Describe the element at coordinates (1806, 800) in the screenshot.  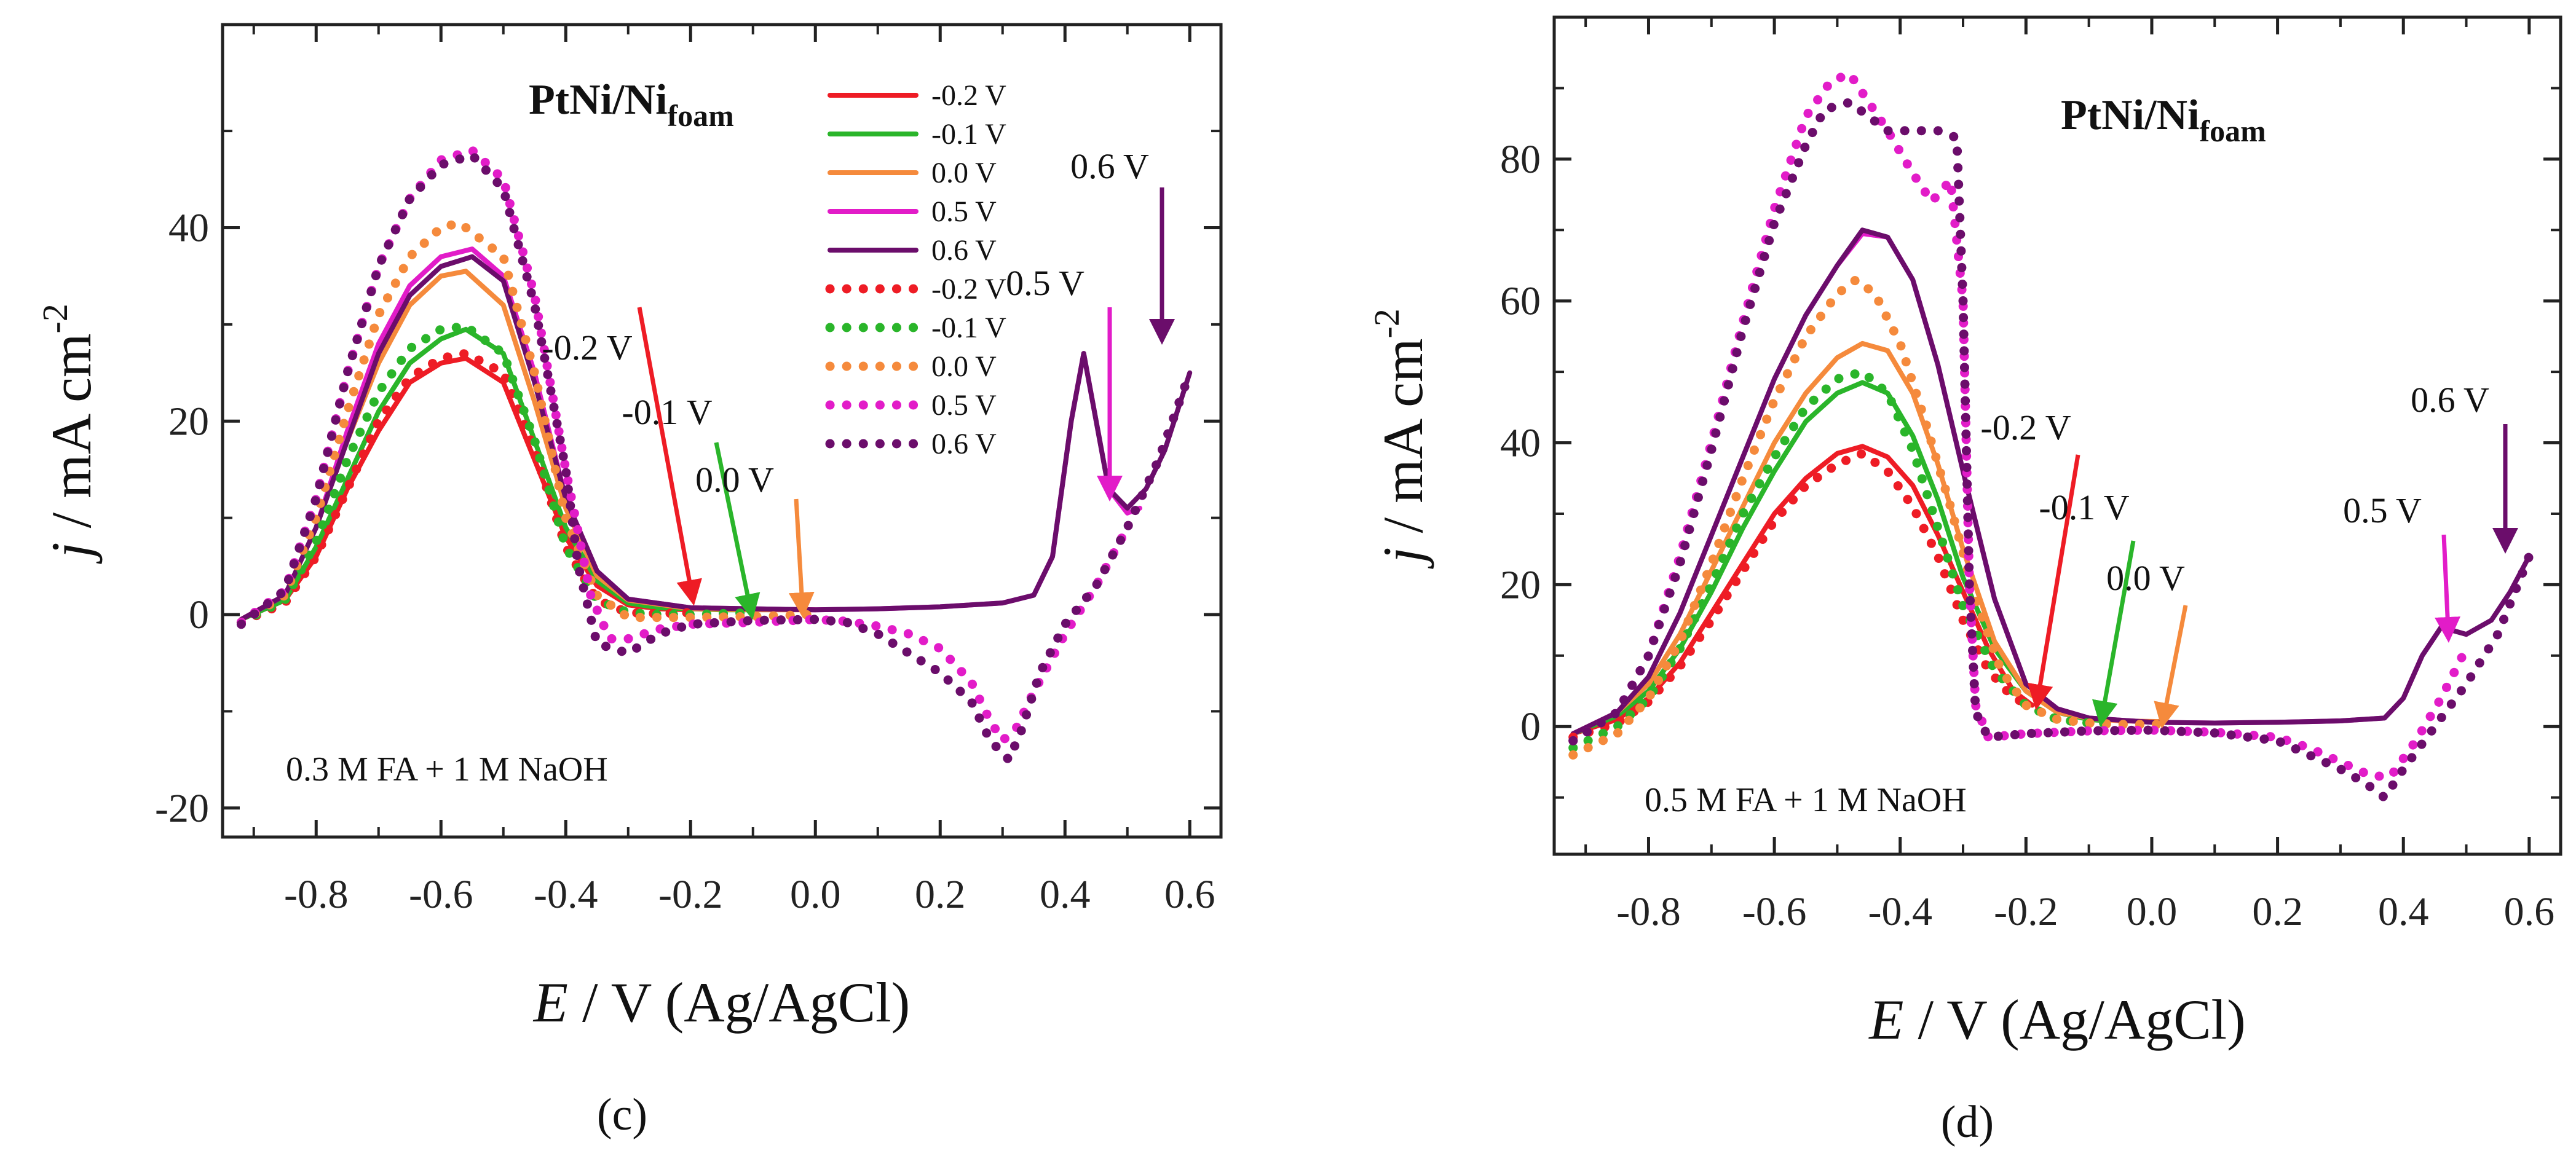
I see `condition-label: 0.5 M FA + 1 M NaOH` at that location.